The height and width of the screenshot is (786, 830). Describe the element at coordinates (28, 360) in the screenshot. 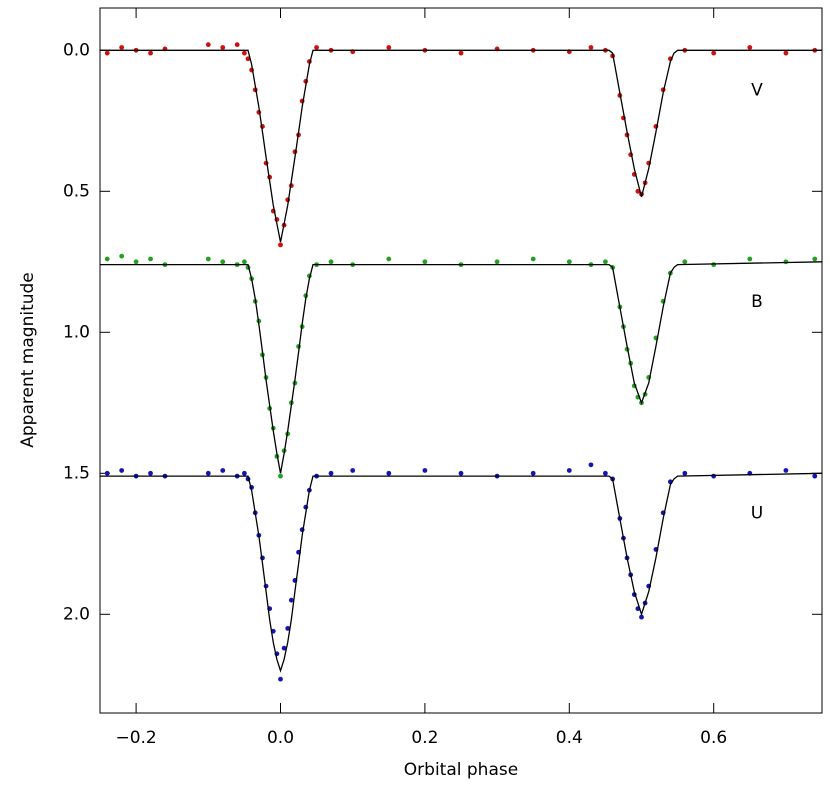

I see `y-axis-label: Apparent magnitude` at that location.